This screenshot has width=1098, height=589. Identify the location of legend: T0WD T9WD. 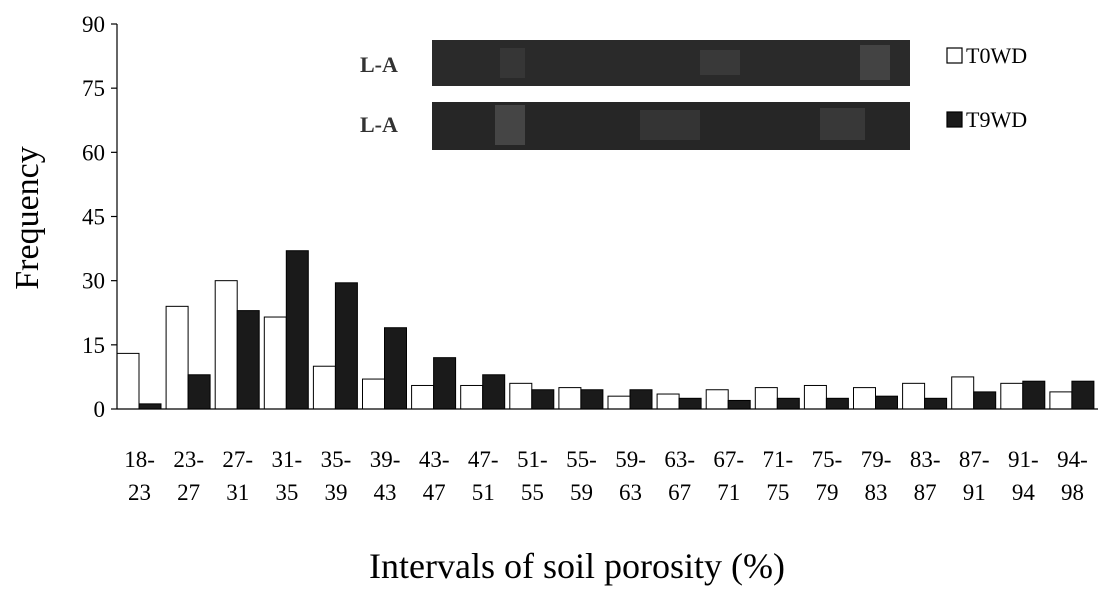
(986, 87).